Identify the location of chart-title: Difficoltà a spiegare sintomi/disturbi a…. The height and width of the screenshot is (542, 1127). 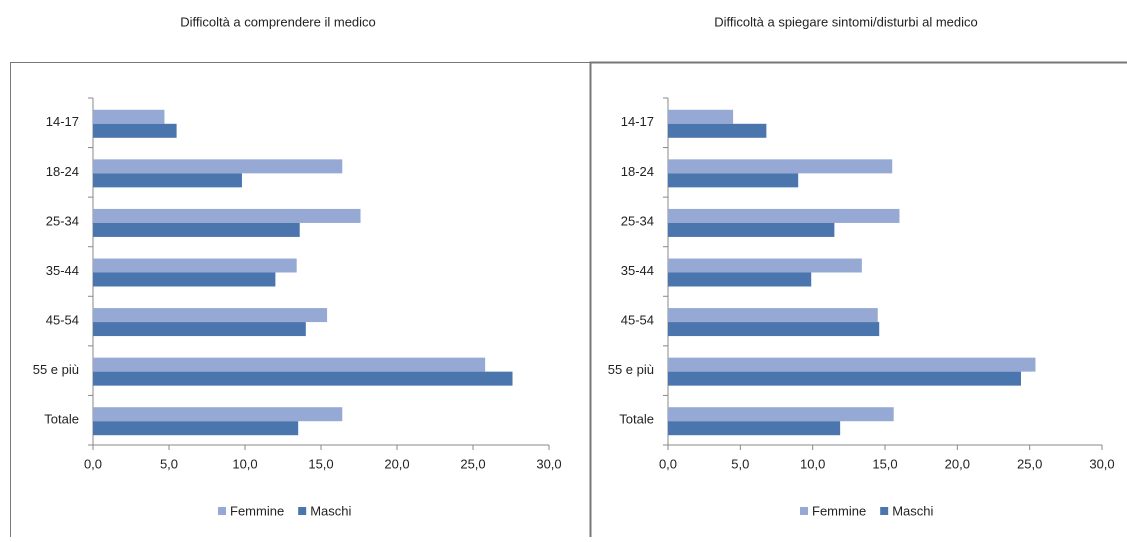
(846, 21).